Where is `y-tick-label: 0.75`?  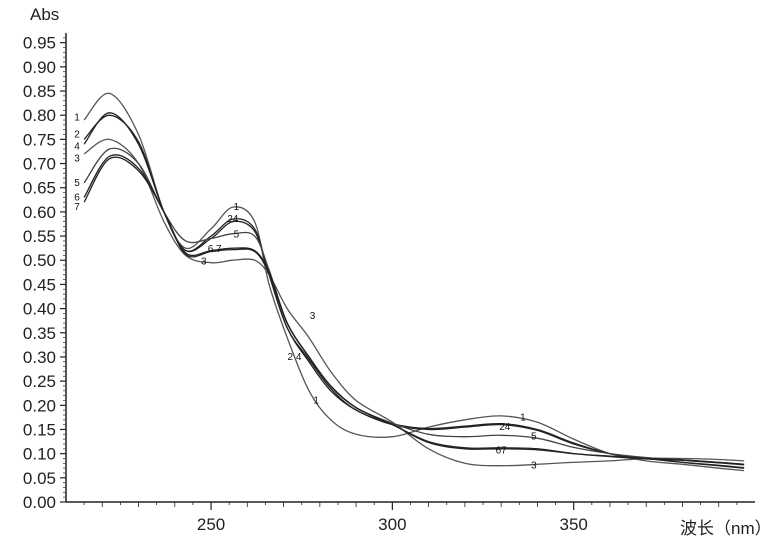
y-tick-label: 0.75 is located at coordinates (39, 139).